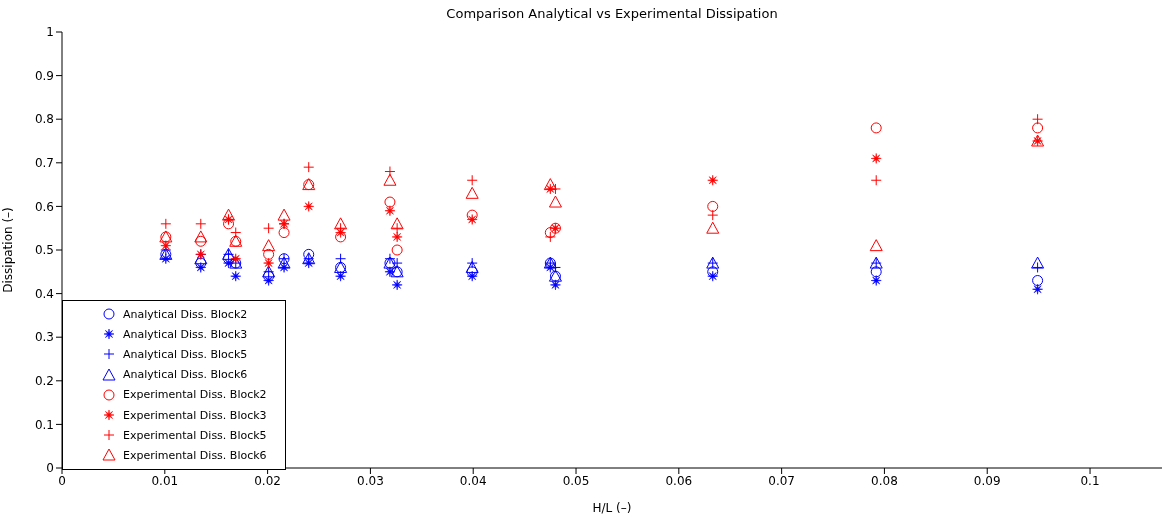  I want to click on y-tick-label: 0.3, so click(44, 337).